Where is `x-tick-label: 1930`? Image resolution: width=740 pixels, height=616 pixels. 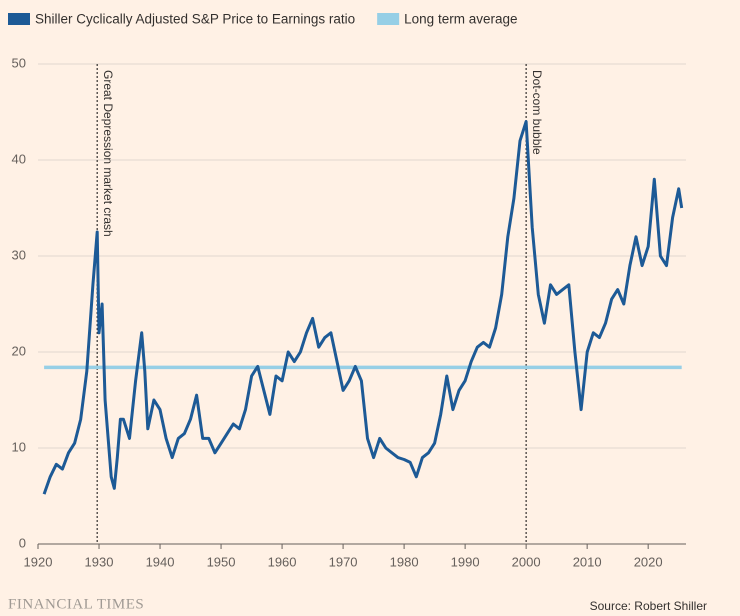 x-tick-label: 1930 is located at coordinates (99, 561).